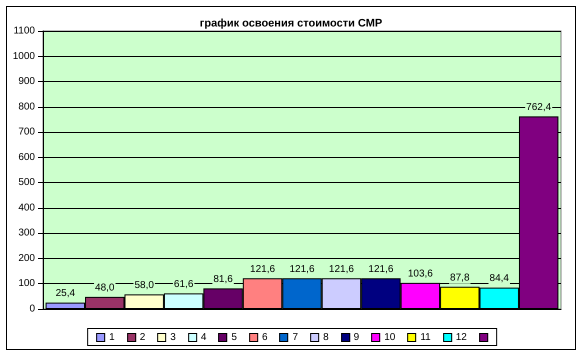 The height and width of the screenshot is (359, 584). What do you see at coordinates (234, 337) in the screenshot?
I see `legend-label: 5` at bounding box center [234, 337].